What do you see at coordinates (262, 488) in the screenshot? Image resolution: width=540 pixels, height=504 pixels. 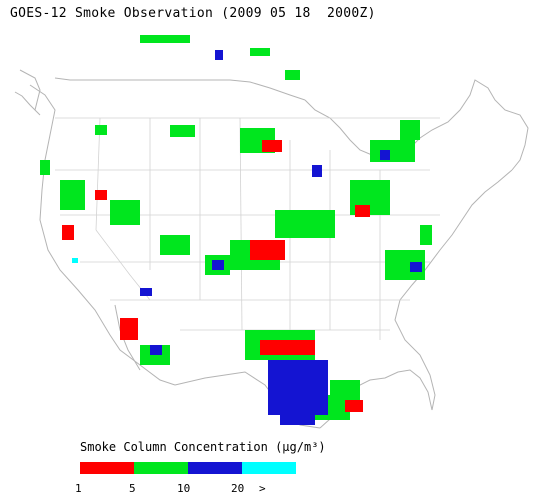 I see `legend-tick-gt: >` at bounding box center [262, 488].